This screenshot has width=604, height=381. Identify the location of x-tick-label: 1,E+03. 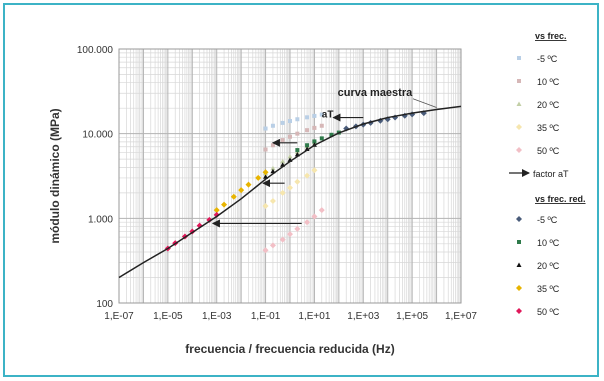
(363, 316).